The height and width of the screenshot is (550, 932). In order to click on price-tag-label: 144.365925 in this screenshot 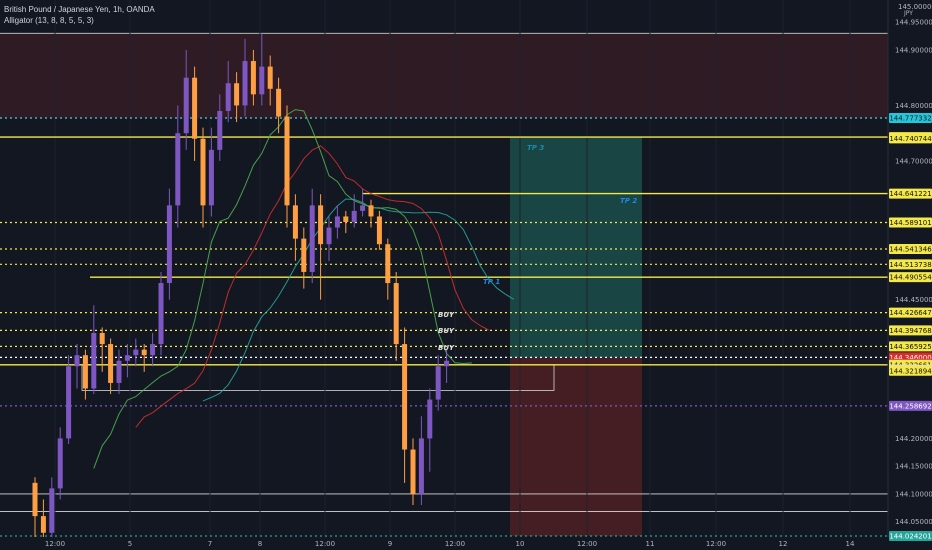, I will do `click(910, 347)`.